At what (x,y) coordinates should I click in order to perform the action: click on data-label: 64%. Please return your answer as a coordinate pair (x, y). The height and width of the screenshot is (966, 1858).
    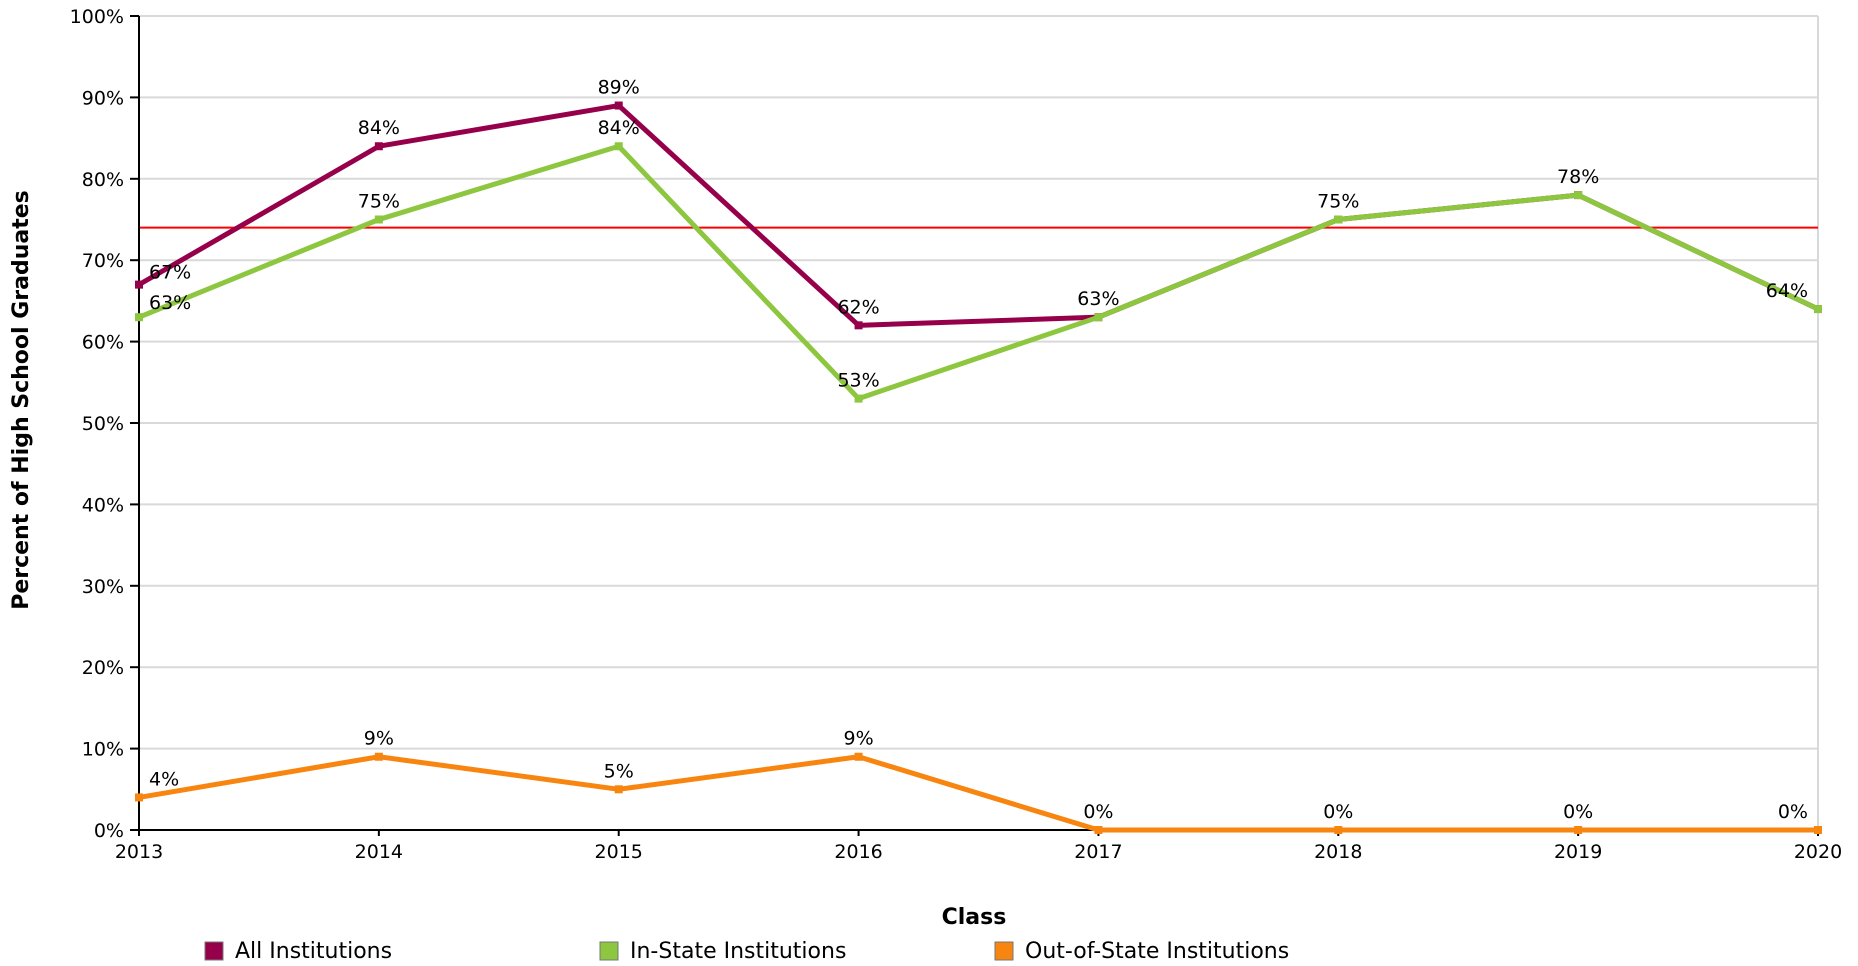
    Looking at the image, I should click on (1787, 291).